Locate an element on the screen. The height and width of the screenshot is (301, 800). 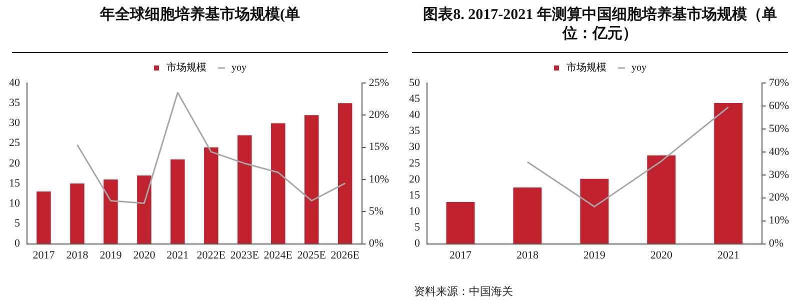
y2-tick-label: 25% is located at coordinates (379, 82).